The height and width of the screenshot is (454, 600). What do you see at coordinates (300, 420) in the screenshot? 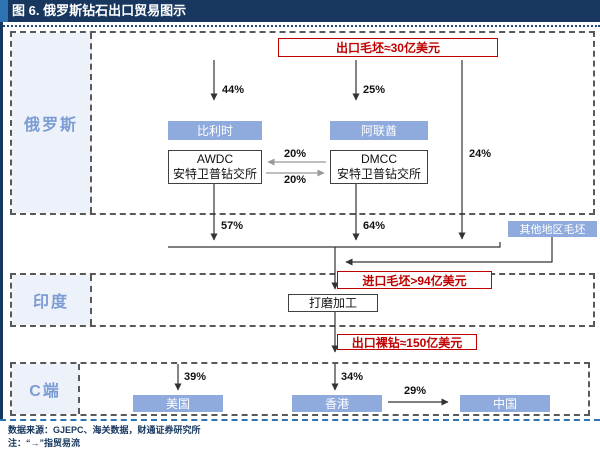
I see `footer-dashed-divider` at bounding box center [300, 420].